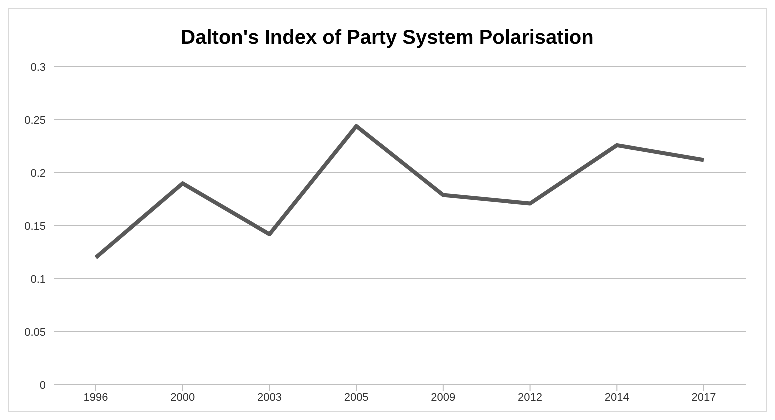 The width and height of the screenshot is (775, 420). Describe the element at coordinates (96, 398) in the screenshot. I see `x-tick-label: 1996` at that location.